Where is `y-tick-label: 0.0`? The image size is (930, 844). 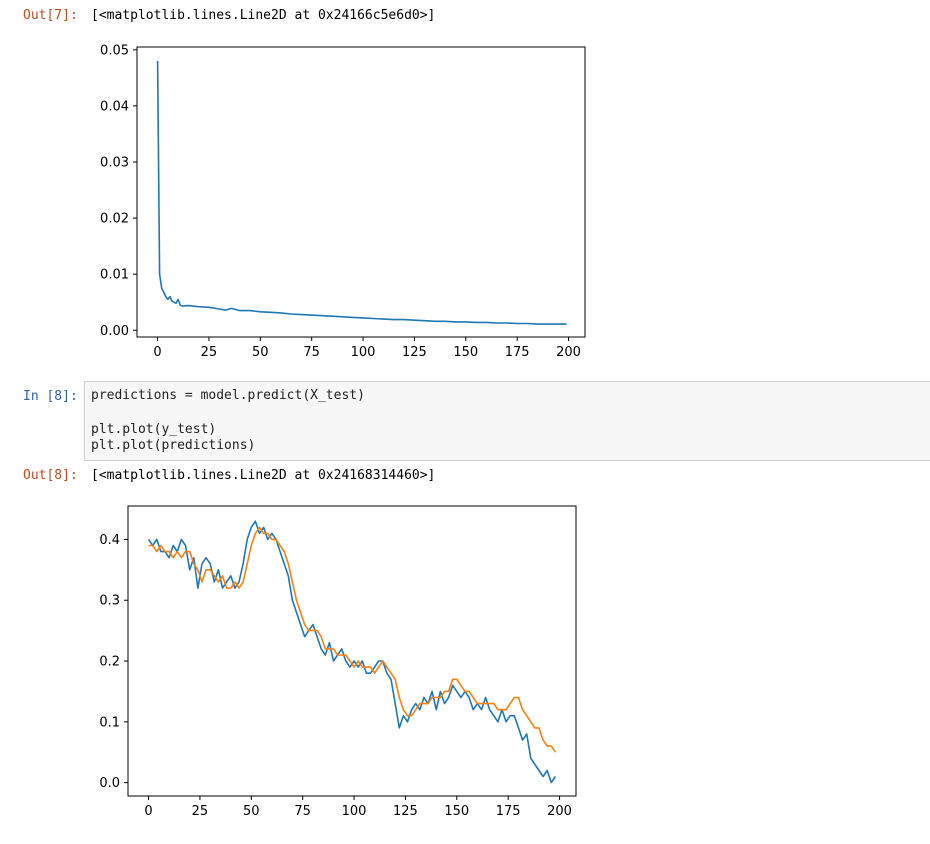 y-tick-label: 0.0 is located at coordinates (109, 783).